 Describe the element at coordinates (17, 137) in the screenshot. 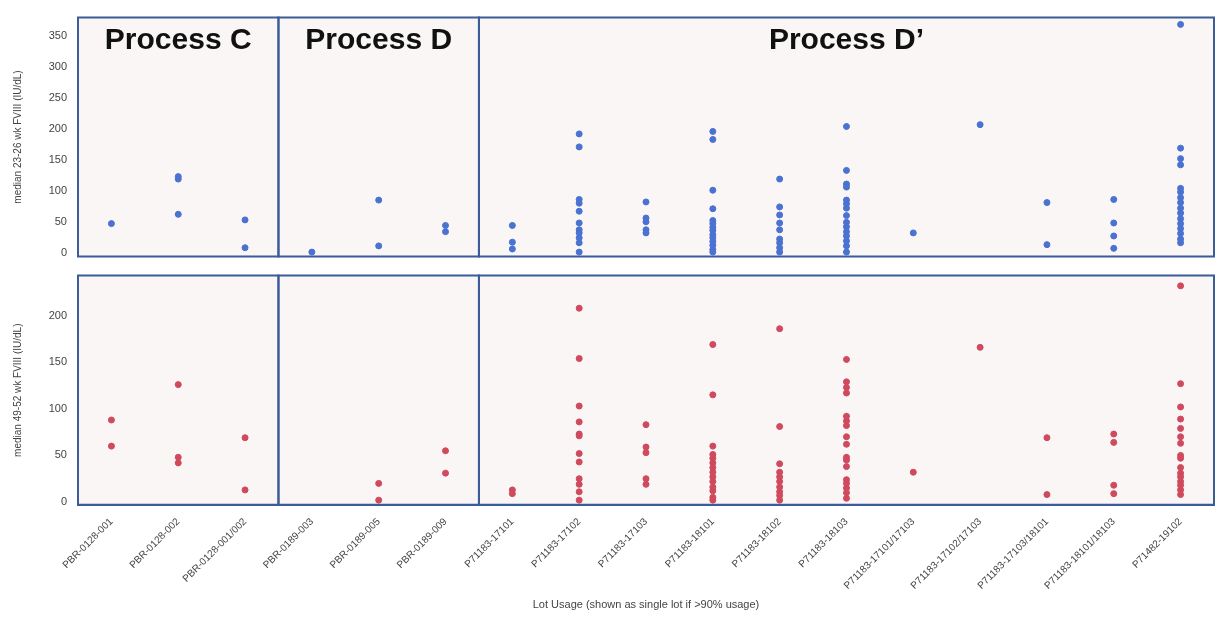

I see `y-axis-title: median 23-26 wk FVIII (IU/dL)` at that location.